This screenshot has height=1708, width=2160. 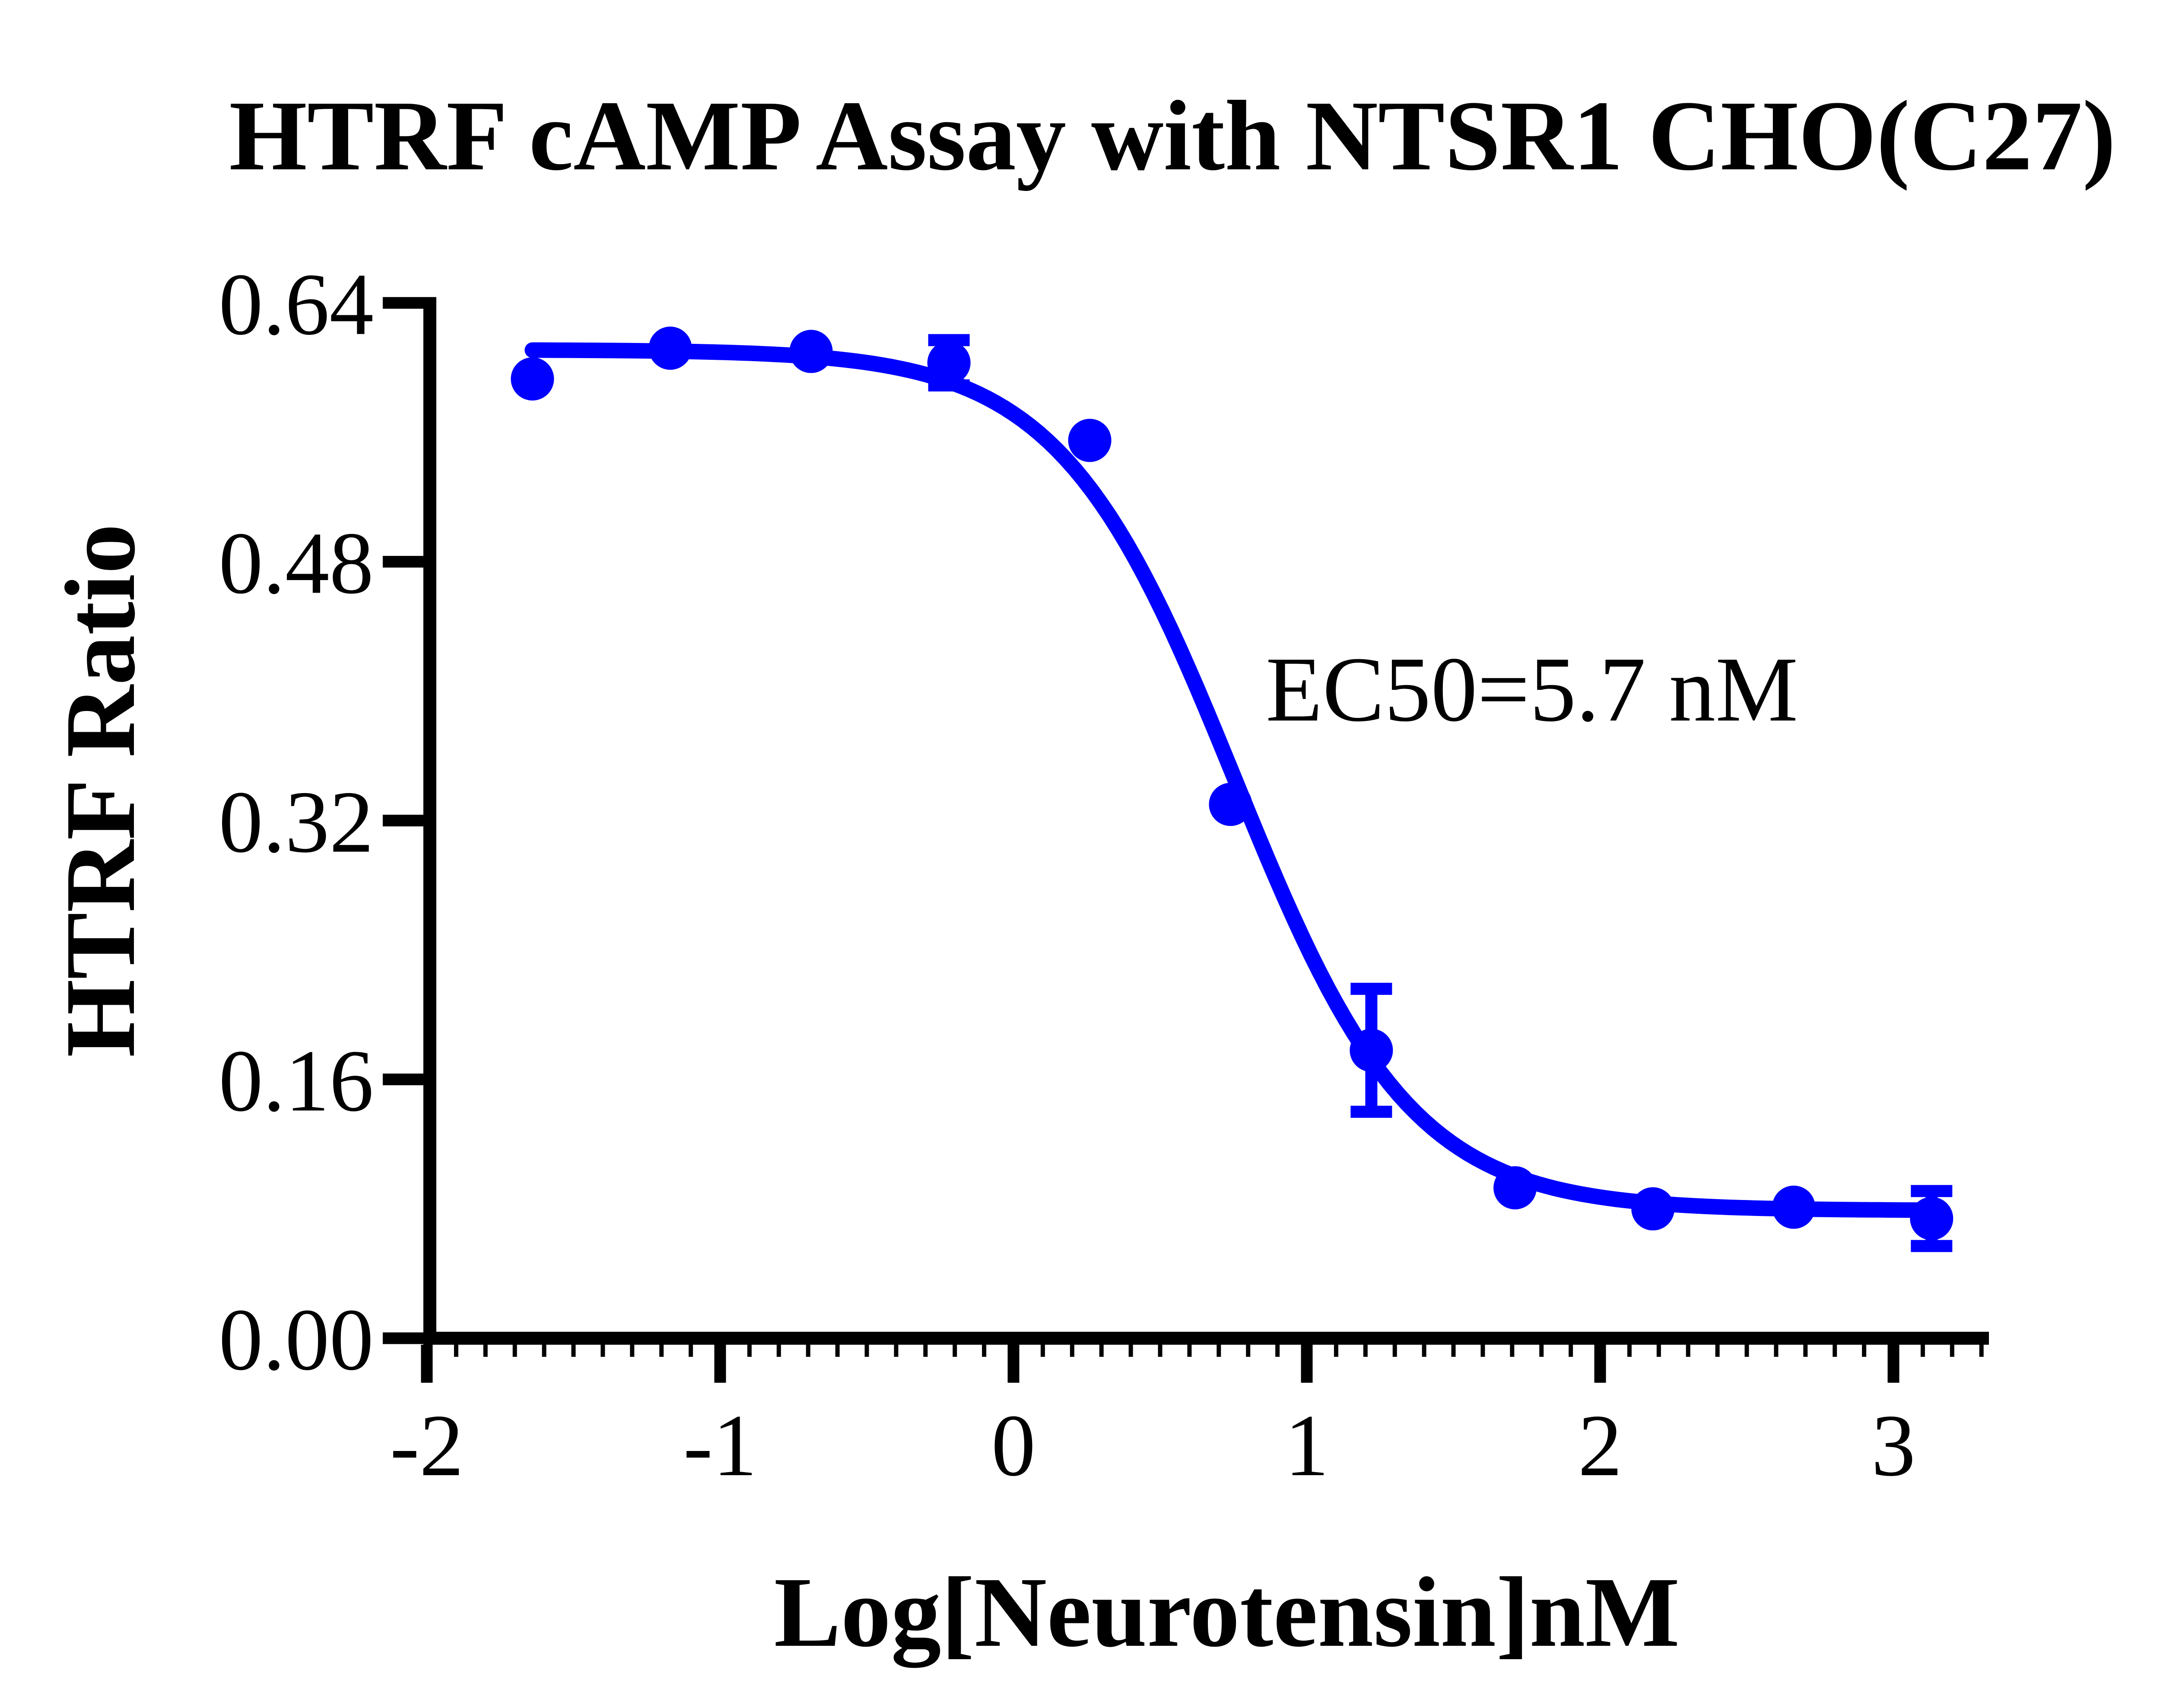 What do you see at coordinates (100, 790) in the screenshot?
I see `y-axis-title: HTRF Ratio` at bounding box center [100, 790].